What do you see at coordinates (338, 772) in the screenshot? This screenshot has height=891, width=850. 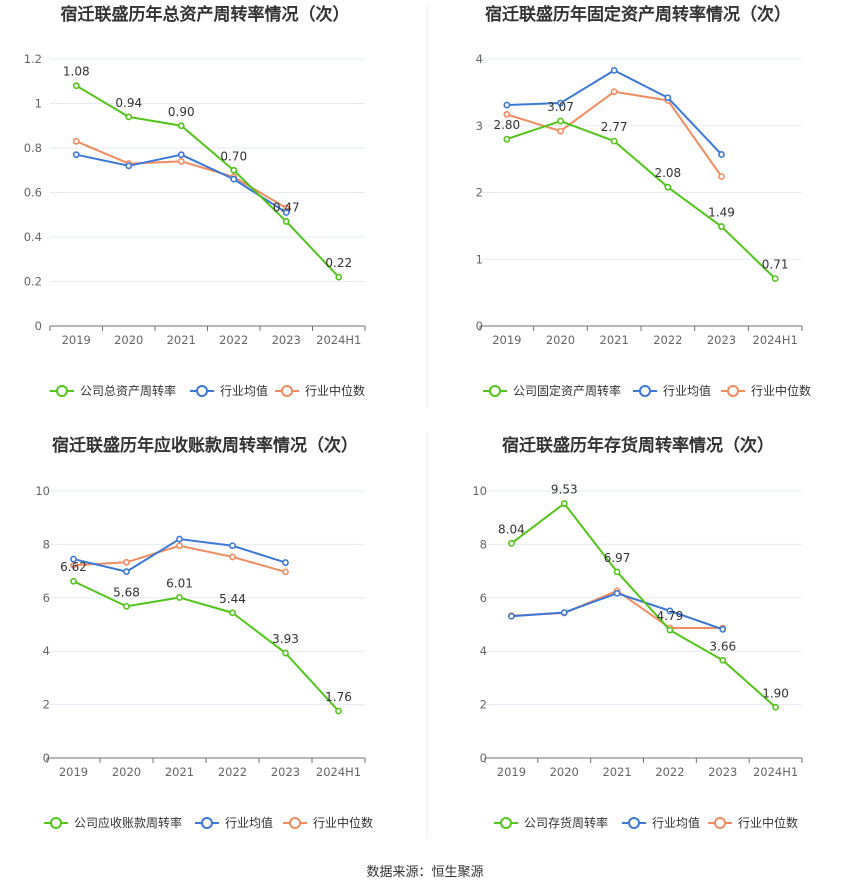 I see `x-tick-label: 2024H1` at bounding box center [338, 772].